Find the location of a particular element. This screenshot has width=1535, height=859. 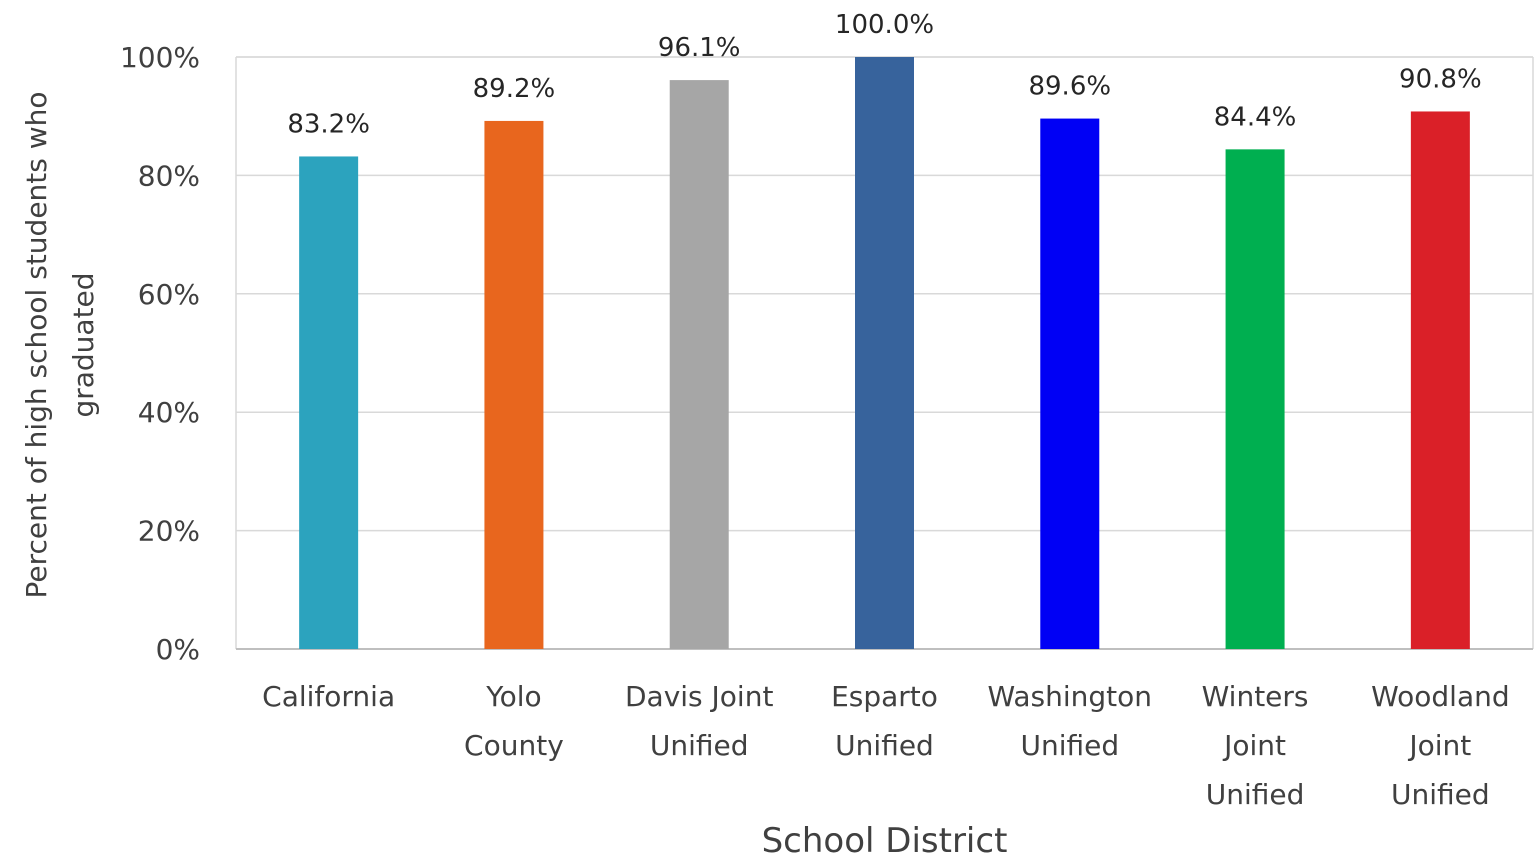

x-category-label: Davis Joint Unified is located at coordinates (699, 721).